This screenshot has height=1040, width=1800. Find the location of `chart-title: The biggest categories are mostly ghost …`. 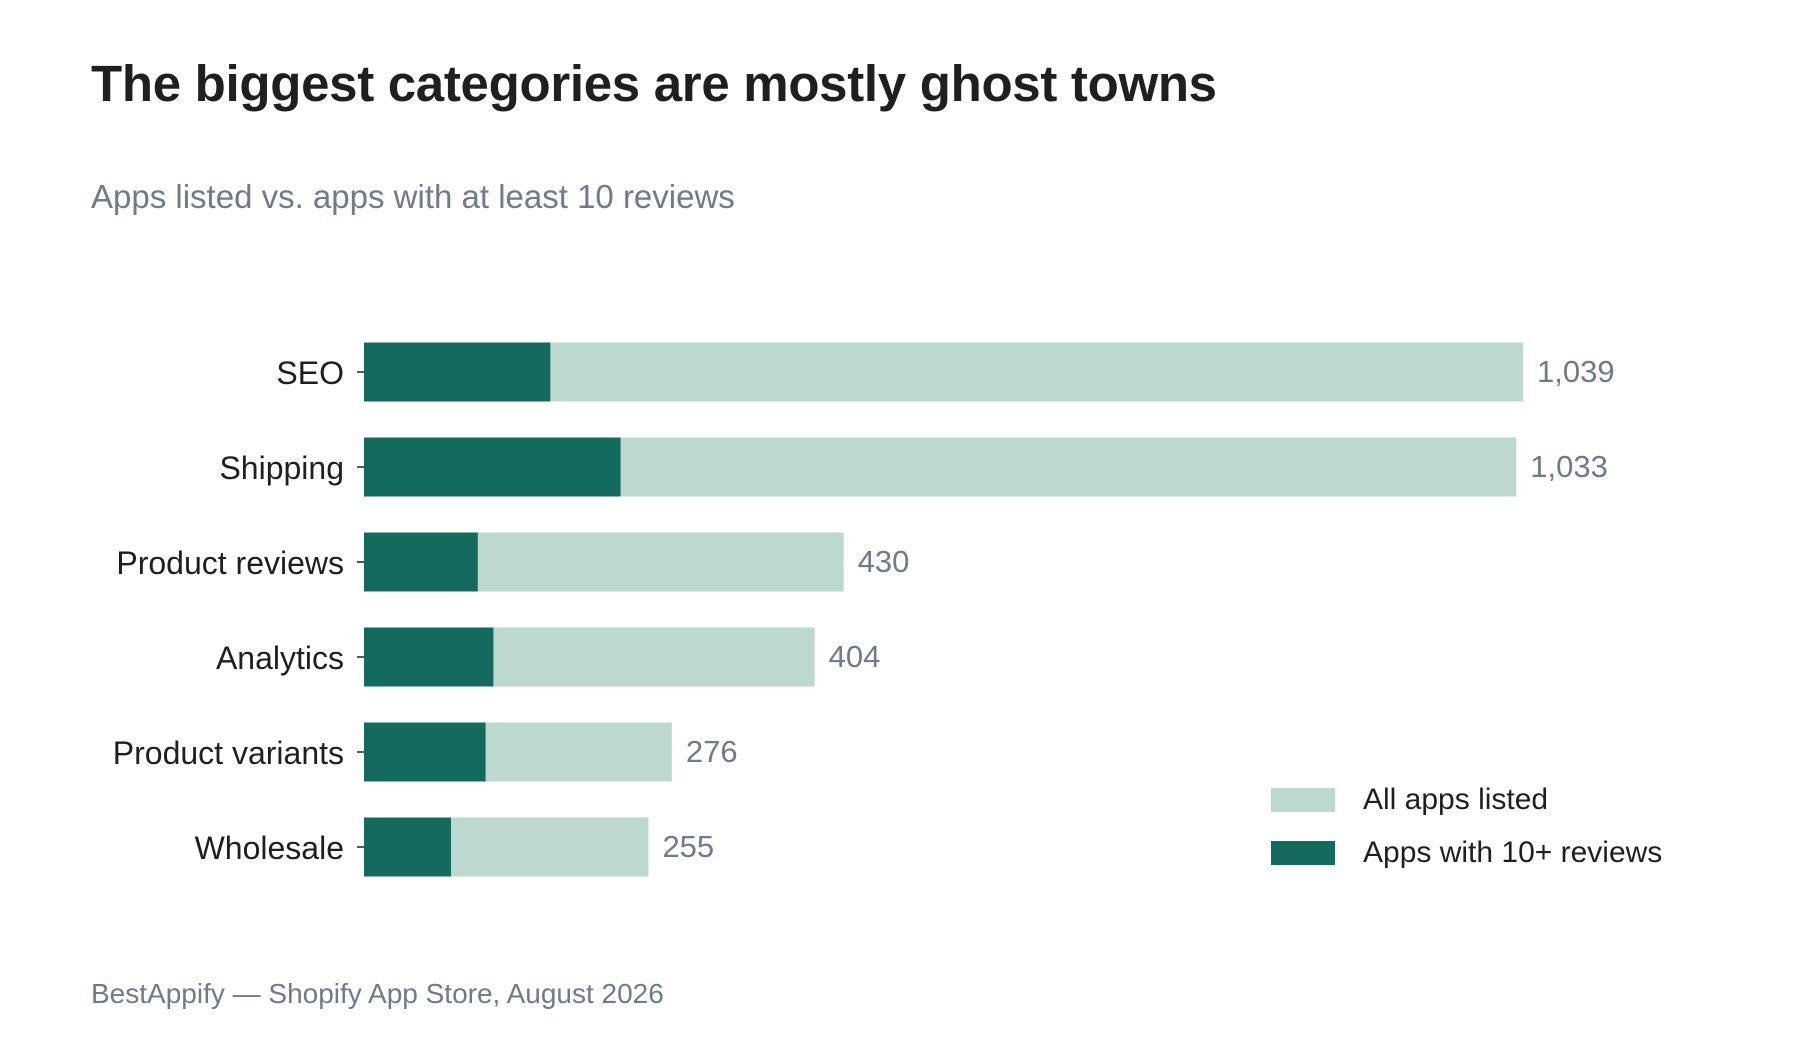

chart-title: The biggest categories are mostly ghost … is located at coordinates (654, 83).